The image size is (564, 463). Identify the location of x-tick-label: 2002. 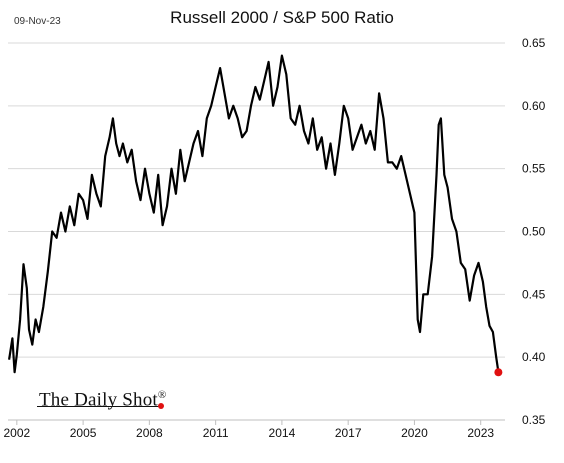
(16, 433).